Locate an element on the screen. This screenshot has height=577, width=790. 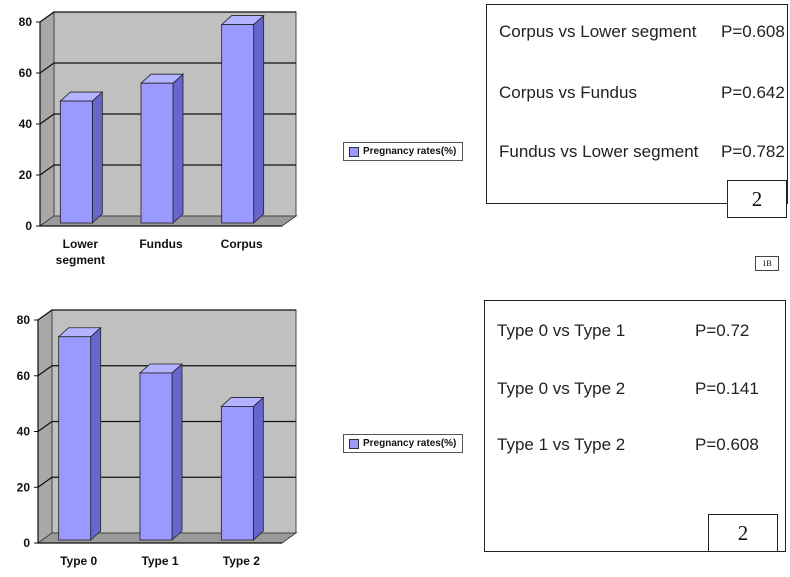
x-tick-label: Lower is located at coordinates (81, 244).